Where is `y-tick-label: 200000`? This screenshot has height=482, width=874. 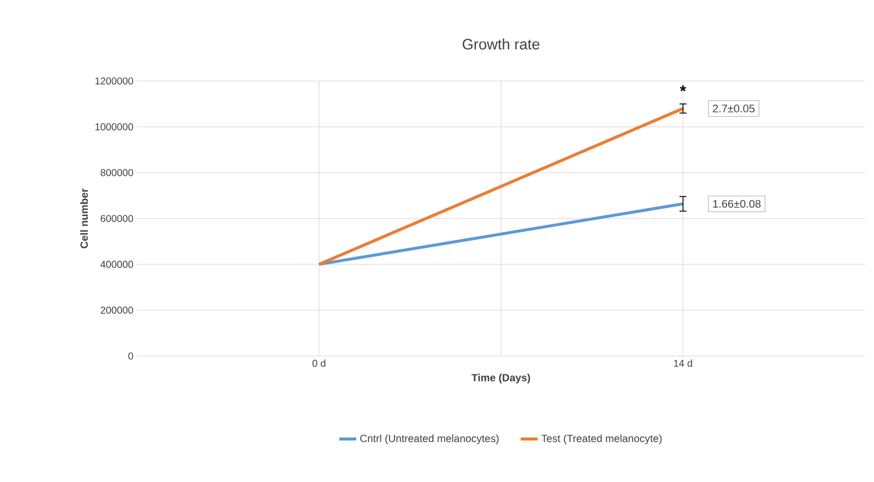 y-tick-label: 200000 is located at coordinates (117, 310).